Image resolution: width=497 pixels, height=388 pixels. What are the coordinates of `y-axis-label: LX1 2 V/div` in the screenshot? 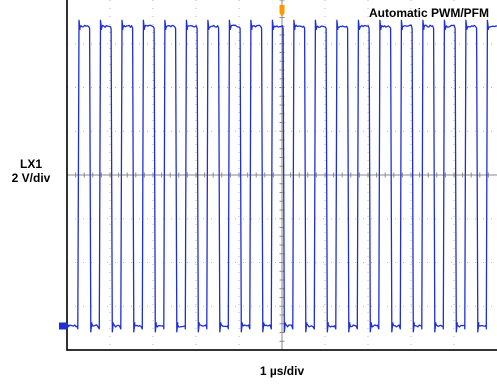 It's located at (31, 171).